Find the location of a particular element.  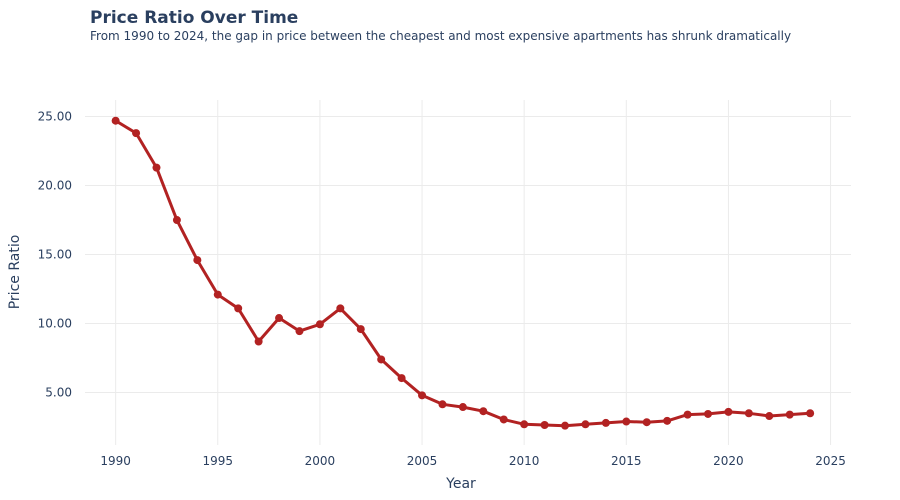

y-axis-title: Price Ratio is located at coordinates (15, 272).